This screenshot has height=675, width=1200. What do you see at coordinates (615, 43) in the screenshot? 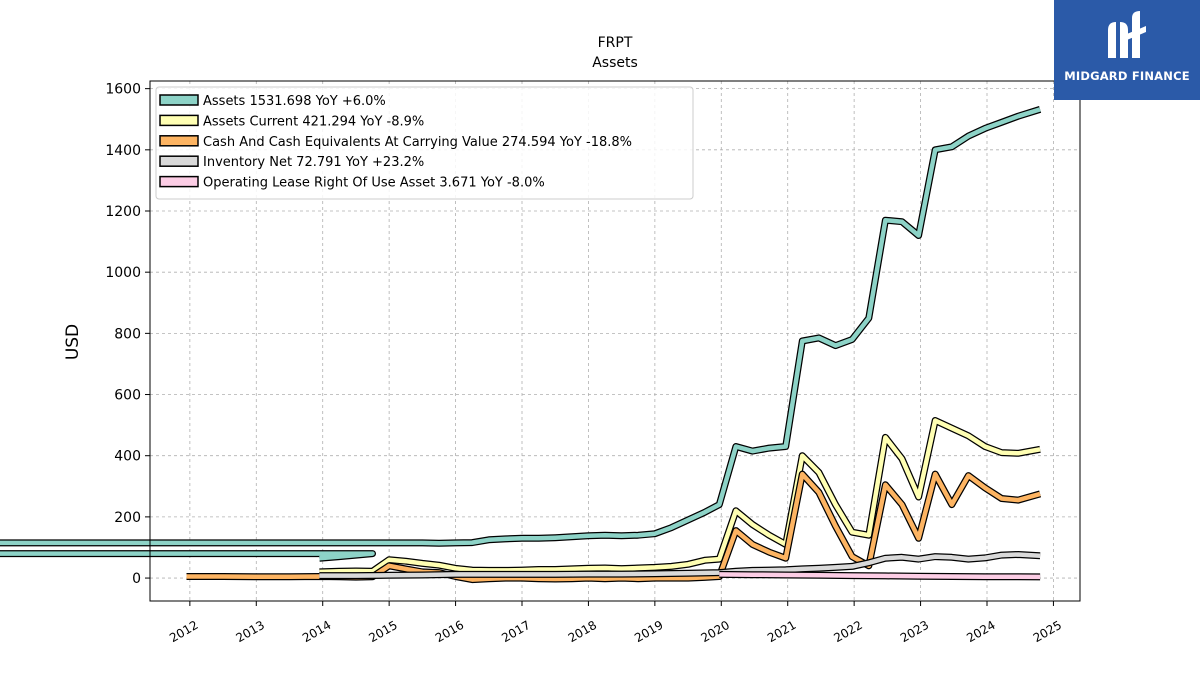
I see `chart-title: FRPT` at bounding box center [615, 43].